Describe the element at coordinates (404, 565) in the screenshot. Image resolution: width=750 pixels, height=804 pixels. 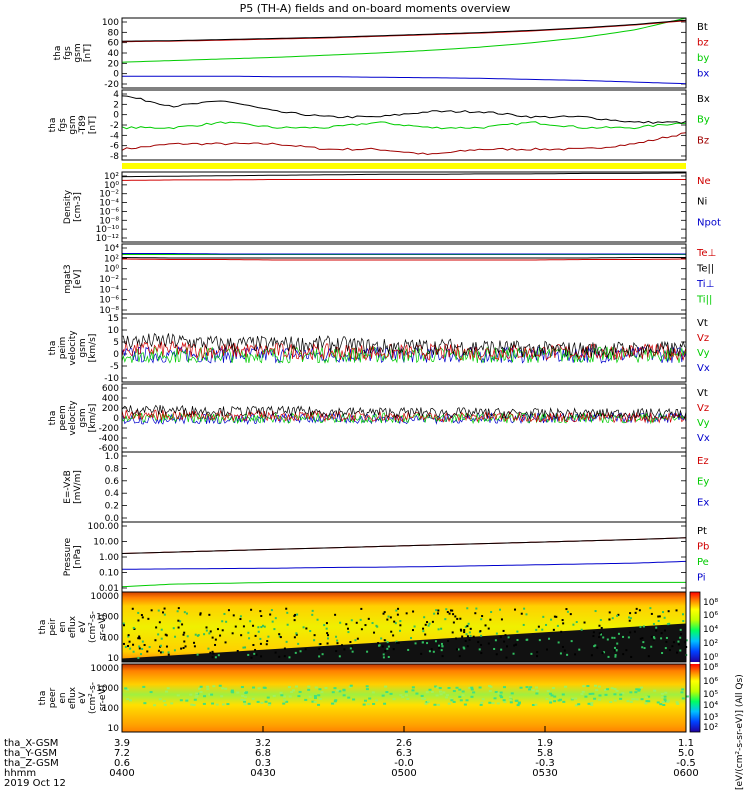
I see `series-line-Pi` at that location.